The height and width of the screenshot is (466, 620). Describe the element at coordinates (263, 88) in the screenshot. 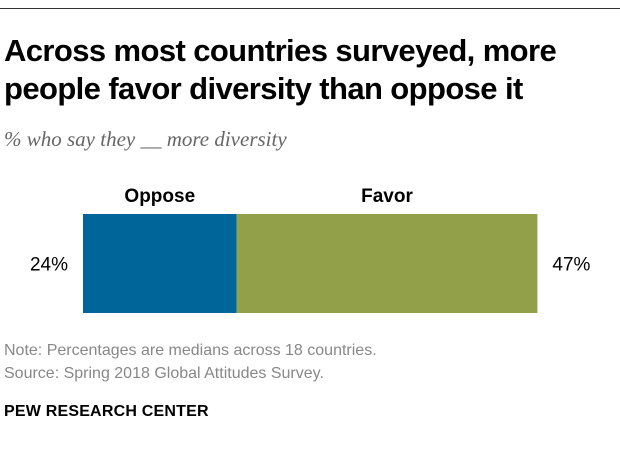

I see `chart-title-line-2: people favor diversity than oppose it` at that location.